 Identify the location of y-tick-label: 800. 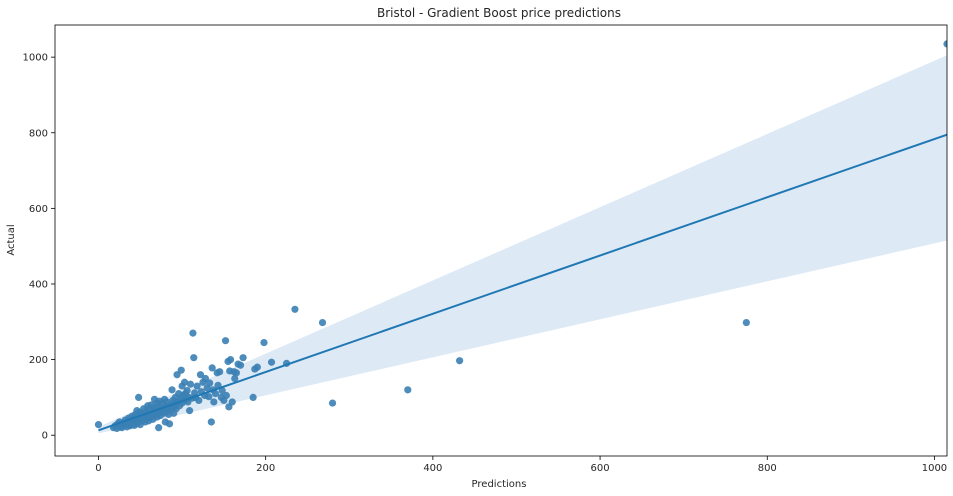
(38, 133).